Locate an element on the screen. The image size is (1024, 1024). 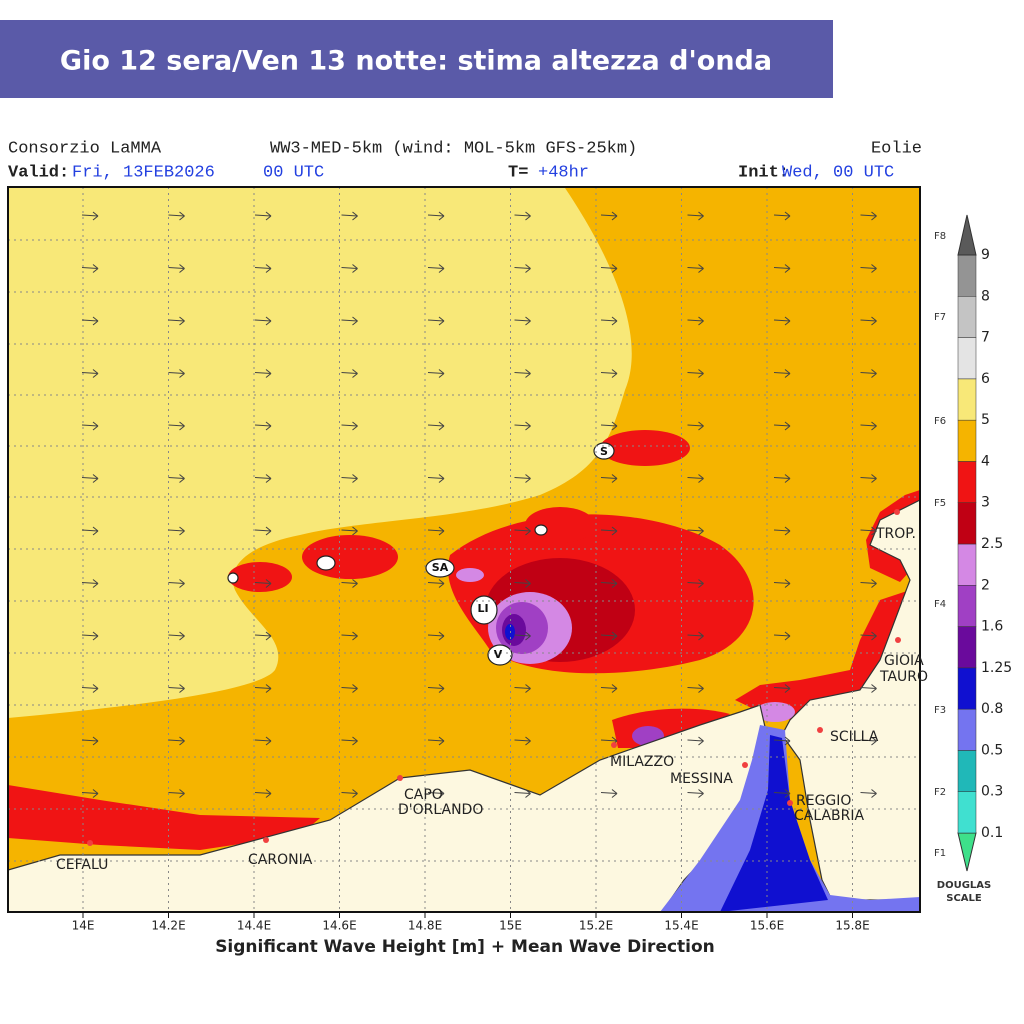
calabria-land is located at coordinates (850, 700).